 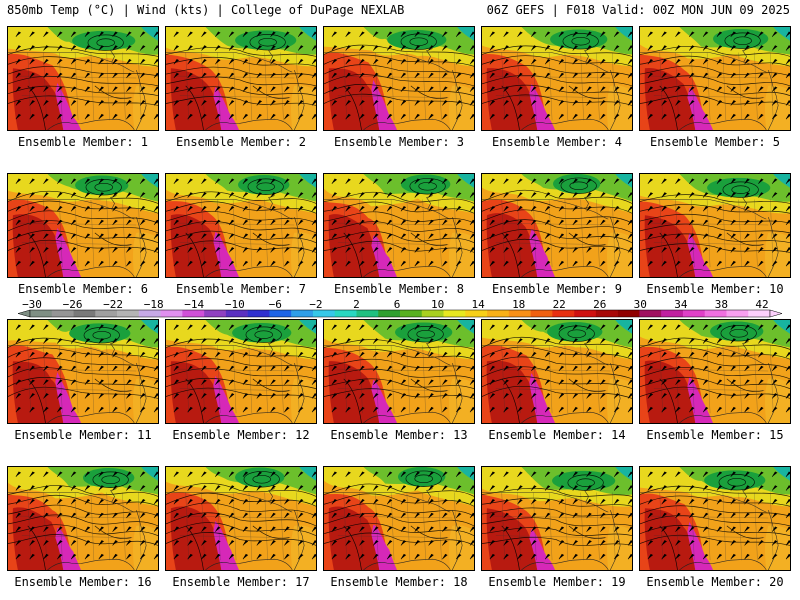 What do you see at coordinates (241, 142) in the screenshot?
I see `ensemble-member-label: Ensemble Member: 2` at bounding box center [241, 142].